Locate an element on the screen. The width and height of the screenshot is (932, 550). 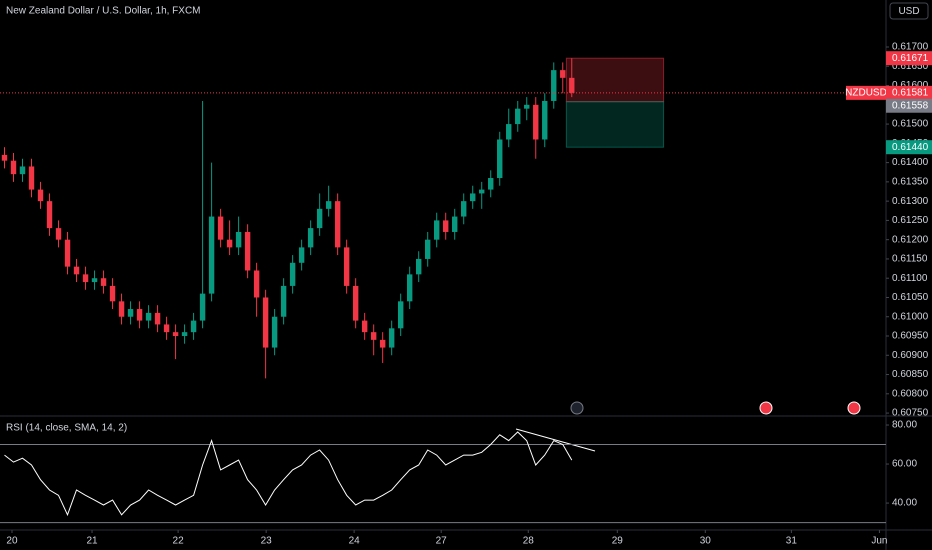
x-tick-label: 27 is located at coordinates (442, 541).